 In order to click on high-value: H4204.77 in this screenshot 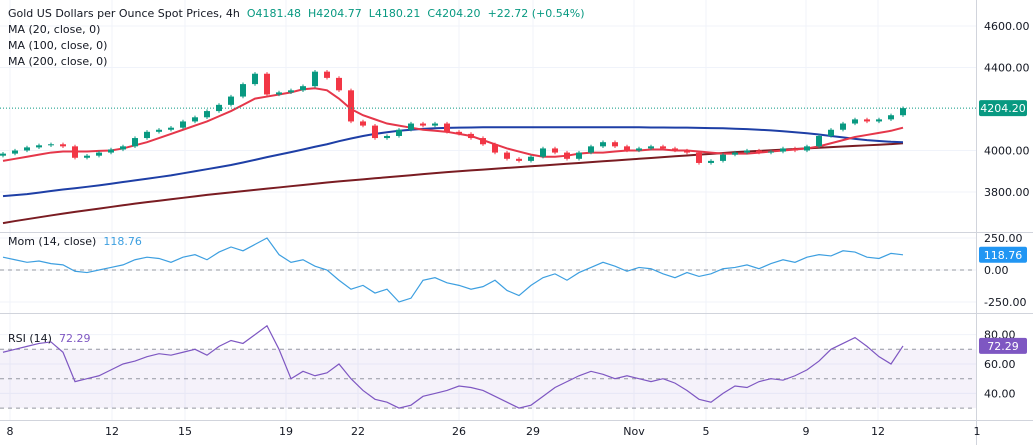, I will do `click(335, 13)`.